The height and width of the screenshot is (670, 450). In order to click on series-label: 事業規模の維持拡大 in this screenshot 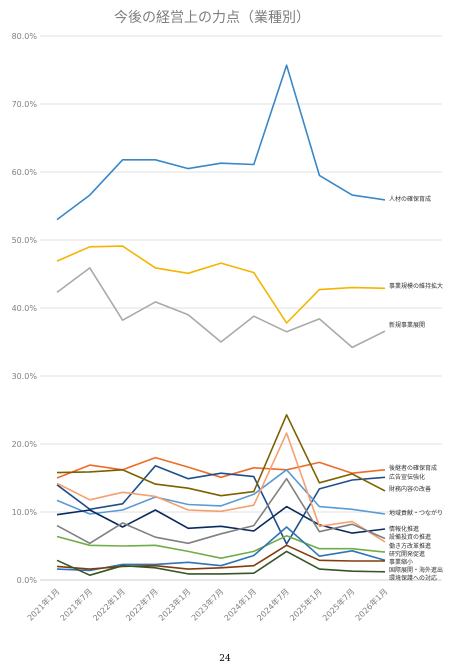, I will do `click(416, 286)`.